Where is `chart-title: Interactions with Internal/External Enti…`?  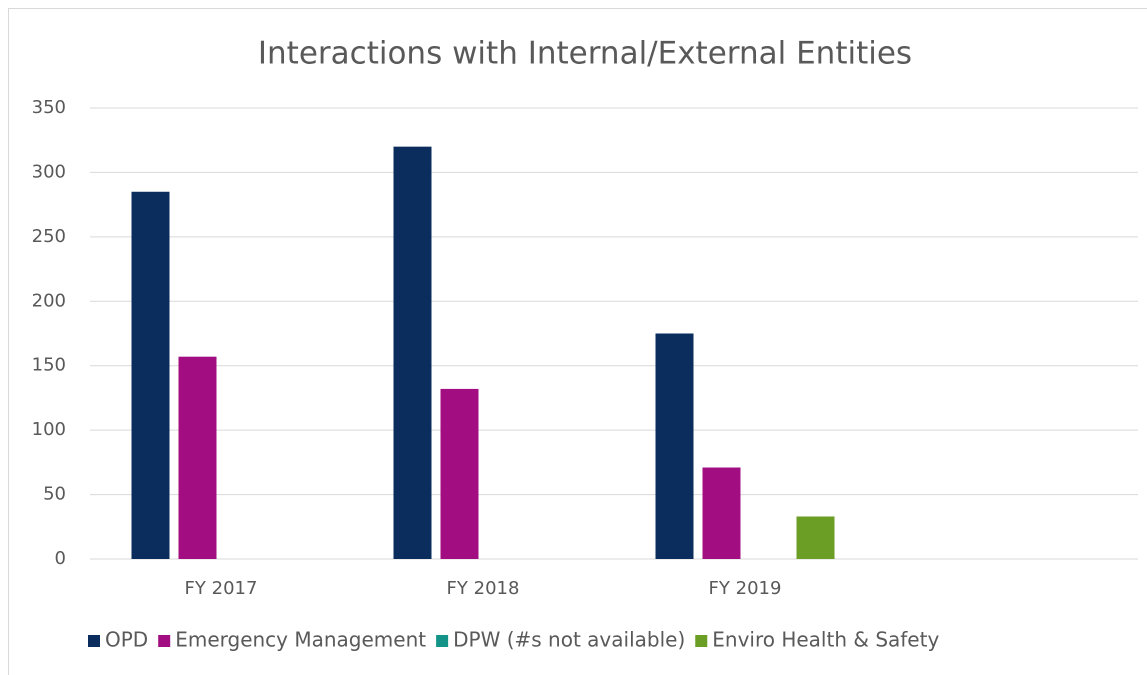 chart-title: Interactions with Internal/External Enti… is located at coordinates (585, 54).